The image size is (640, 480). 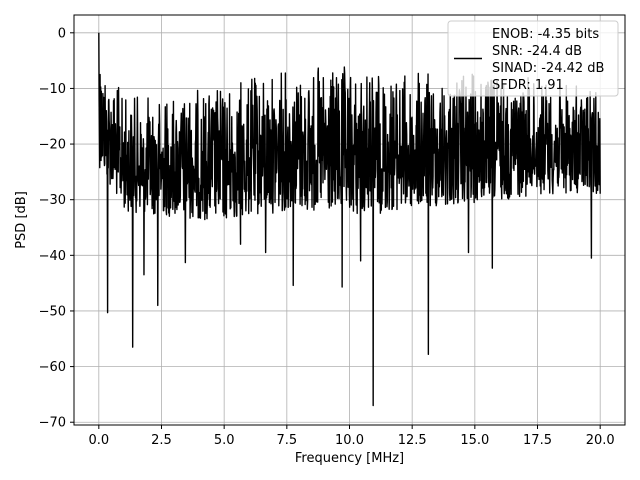 I want to click on legend-box, so click(x=533, y=58).